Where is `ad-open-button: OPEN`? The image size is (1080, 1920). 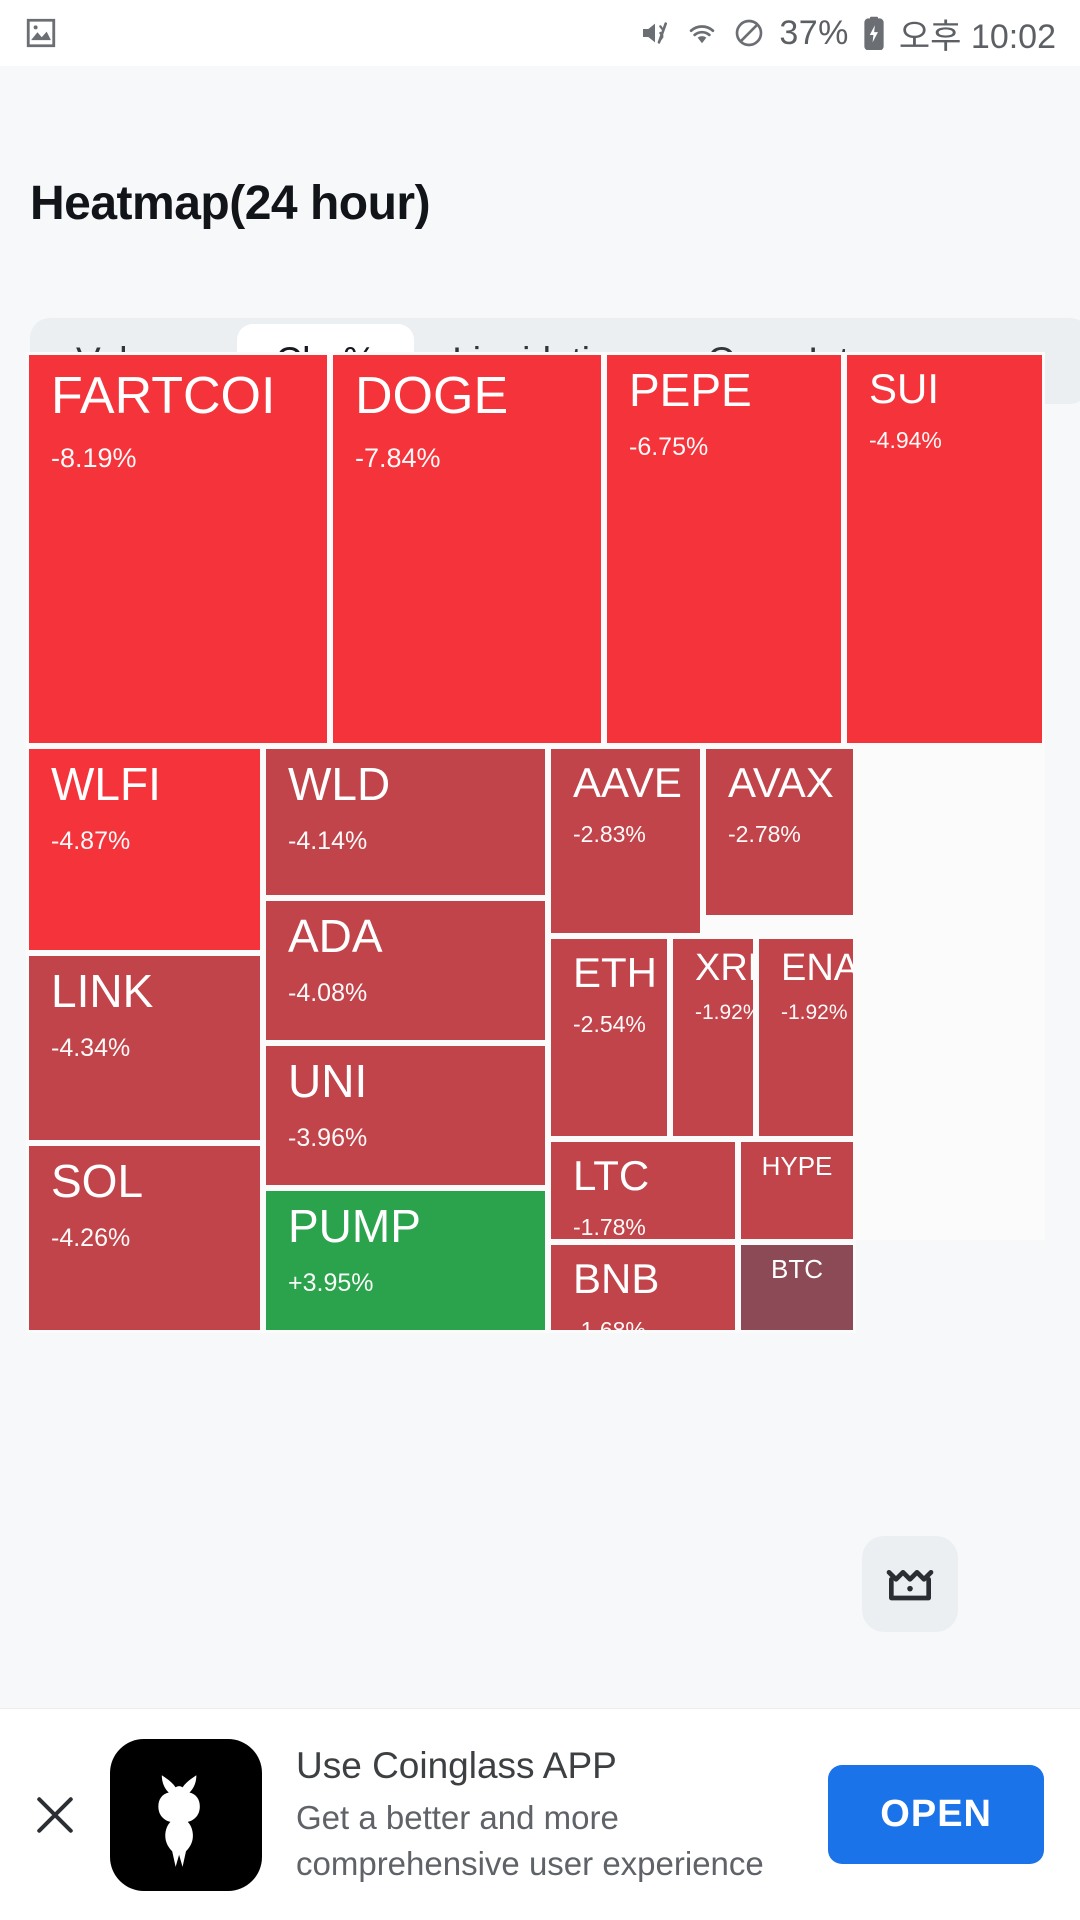
ad-open-button: OPEN is located at coordinates (936, 1814).